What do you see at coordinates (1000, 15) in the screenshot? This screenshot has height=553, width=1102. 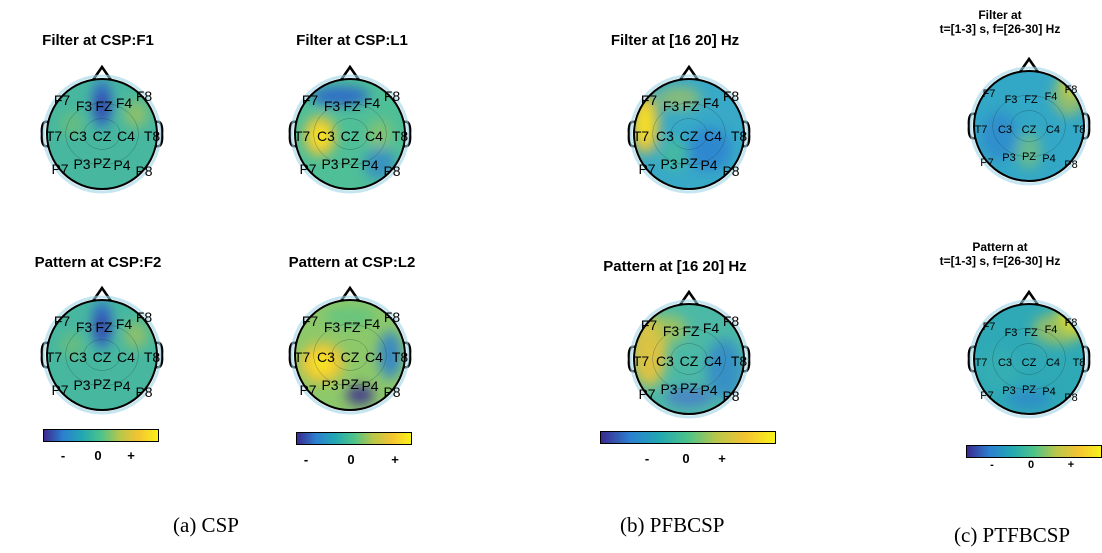 I see `title-ptfbcsp-filter-line1: Filter at` at bounding box center [1000, 15].